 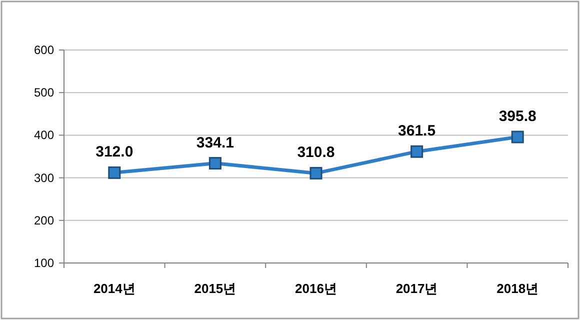 I want to click on x-tick-label: 2014년, so click(x=114, y=288).